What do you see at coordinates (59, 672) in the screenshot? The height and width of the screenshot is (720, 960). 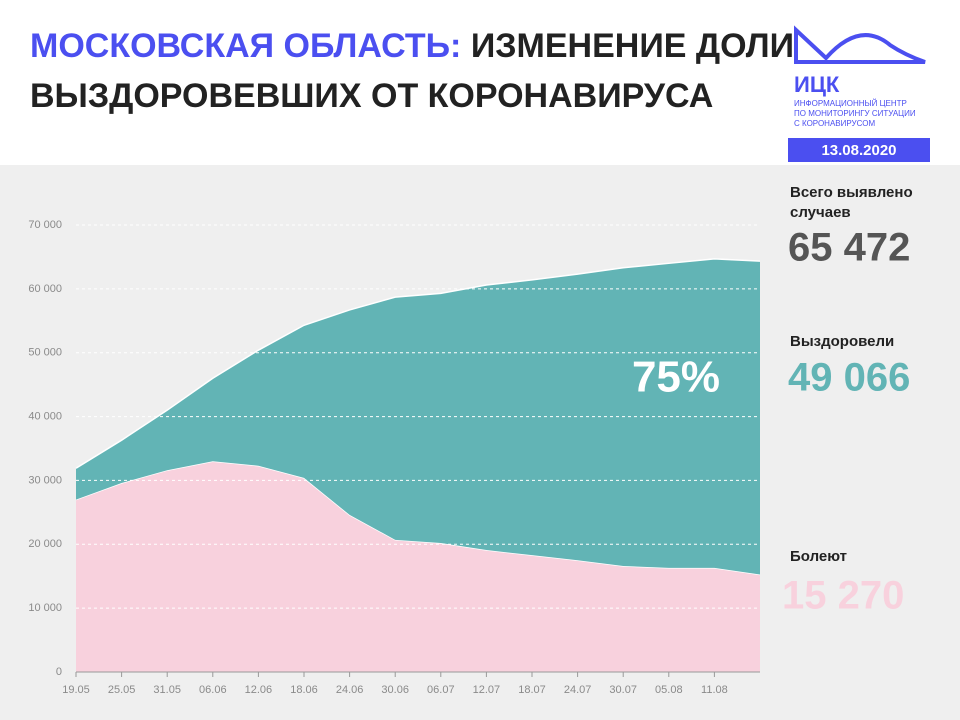 I see `y-tick-label: 0` at bounding box center [59, 672].